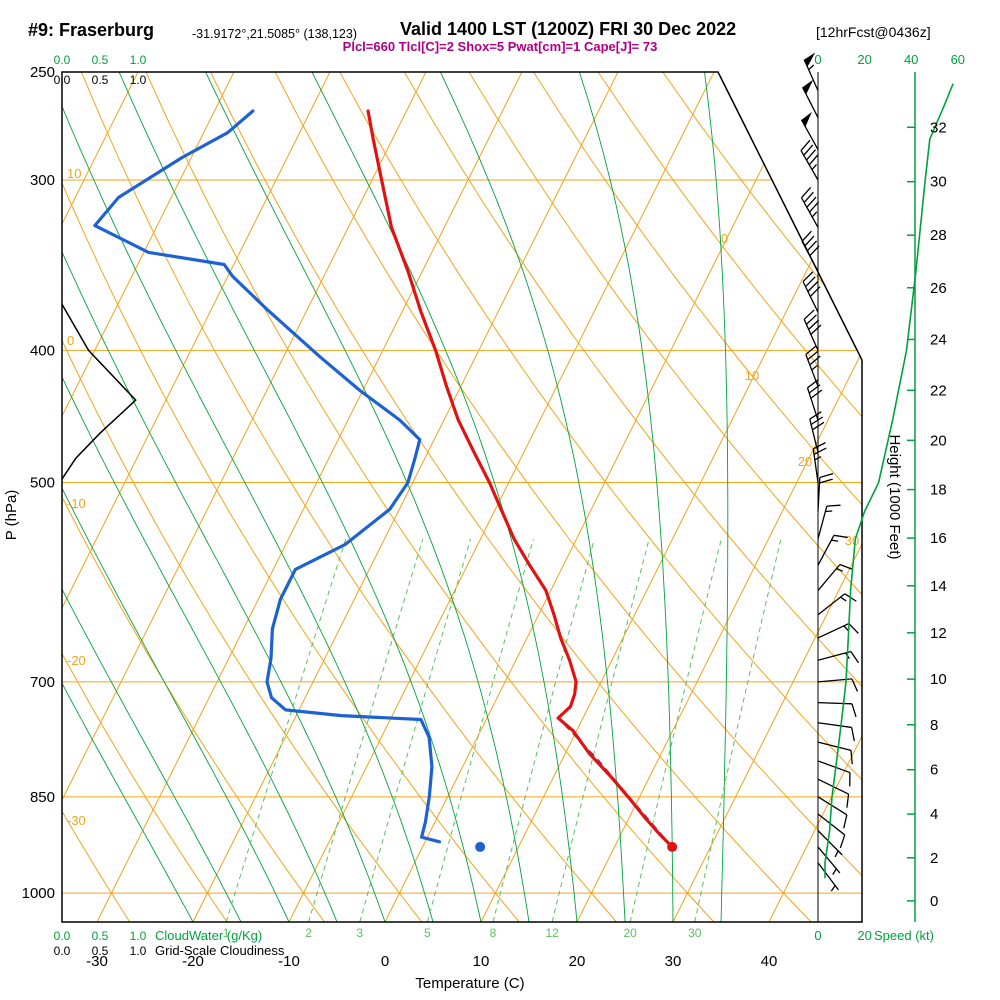  What do you see at coordinates (938, 235) in the screenshot?
I see `height-tick-label: 28` at bounding box center [938, 235].